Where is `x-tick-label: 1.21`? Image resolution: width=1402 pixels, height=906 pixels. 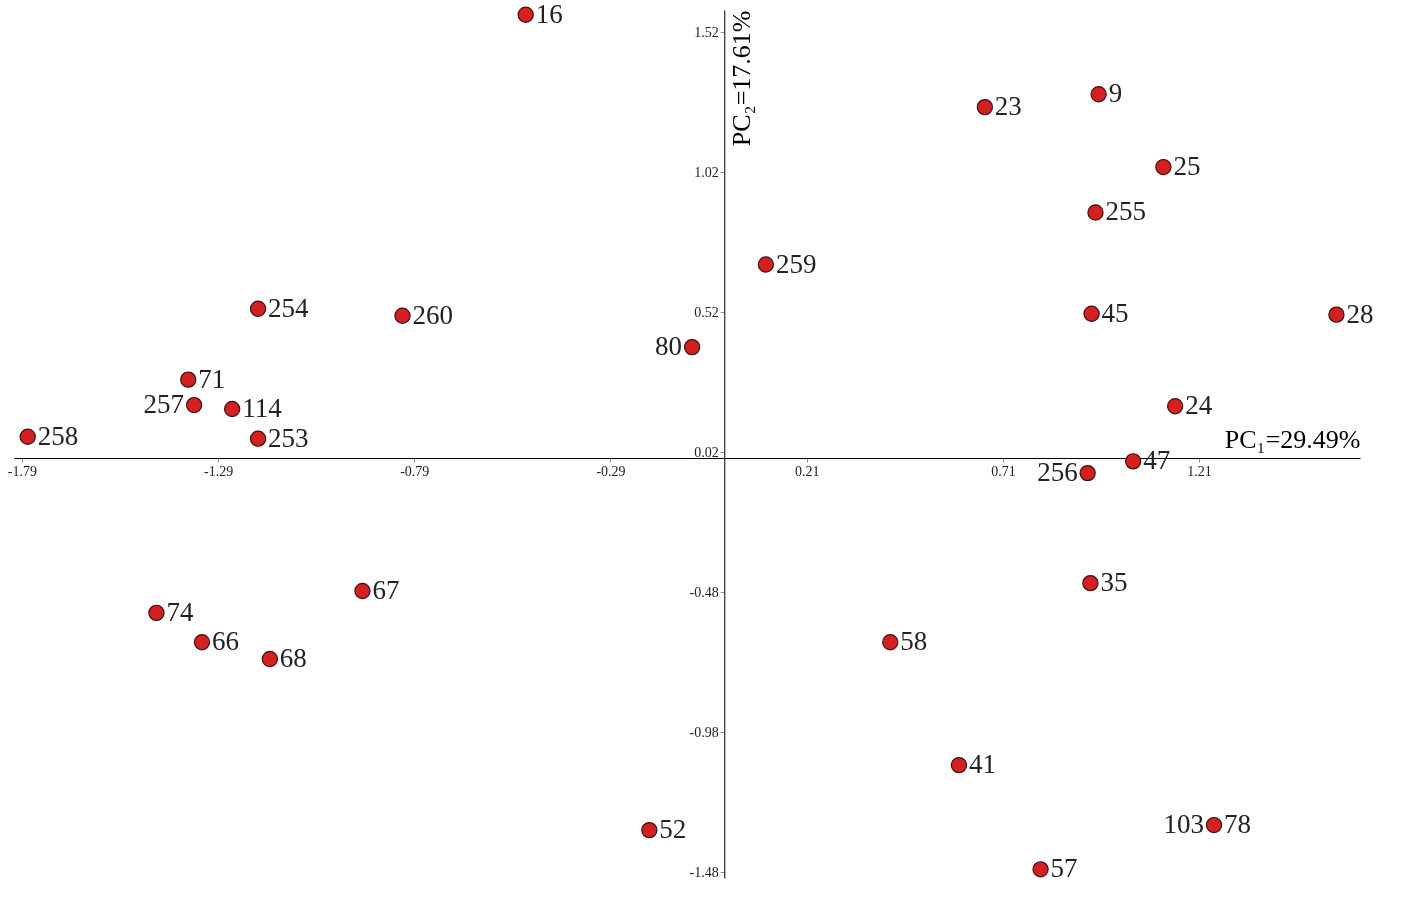 x-tick-label: 1.21 is located at coordinates (1199, 471).